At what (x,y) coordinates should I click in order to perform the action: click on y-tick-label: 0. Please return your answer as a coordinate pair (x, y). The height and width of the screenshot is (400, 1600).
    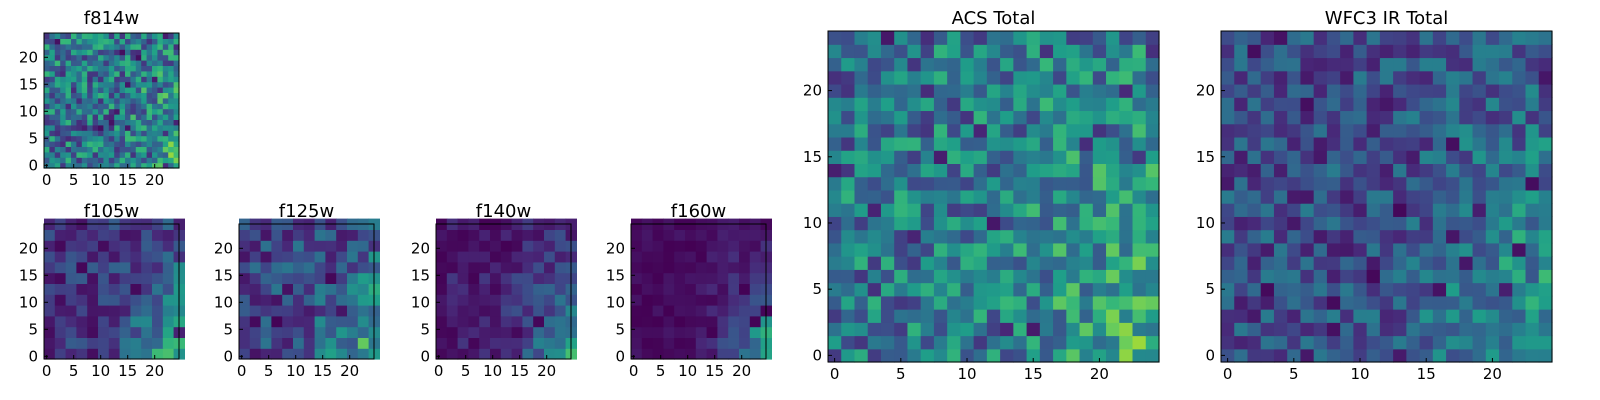
    Looking at the image, I should click on (33, 165).